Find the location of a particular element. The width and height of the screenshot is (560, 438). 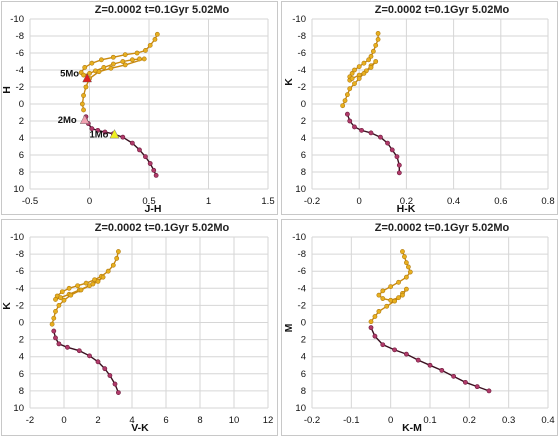

y-tick-label: 10 is located at coordinates (18, 408).